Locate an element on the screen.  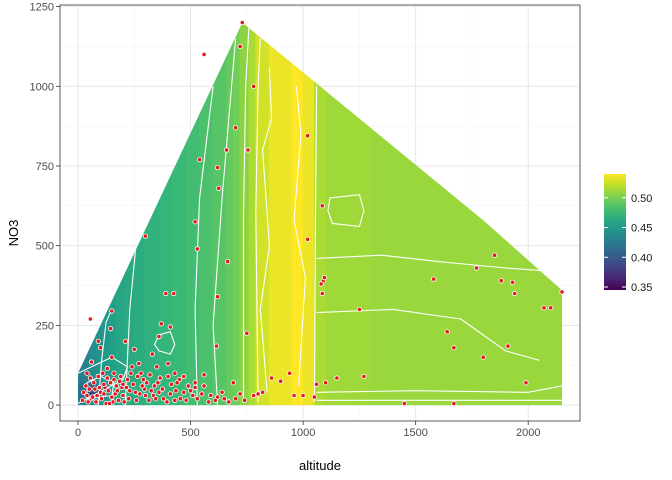
x-tick-label: 0 is located at coordinates (78, 433).